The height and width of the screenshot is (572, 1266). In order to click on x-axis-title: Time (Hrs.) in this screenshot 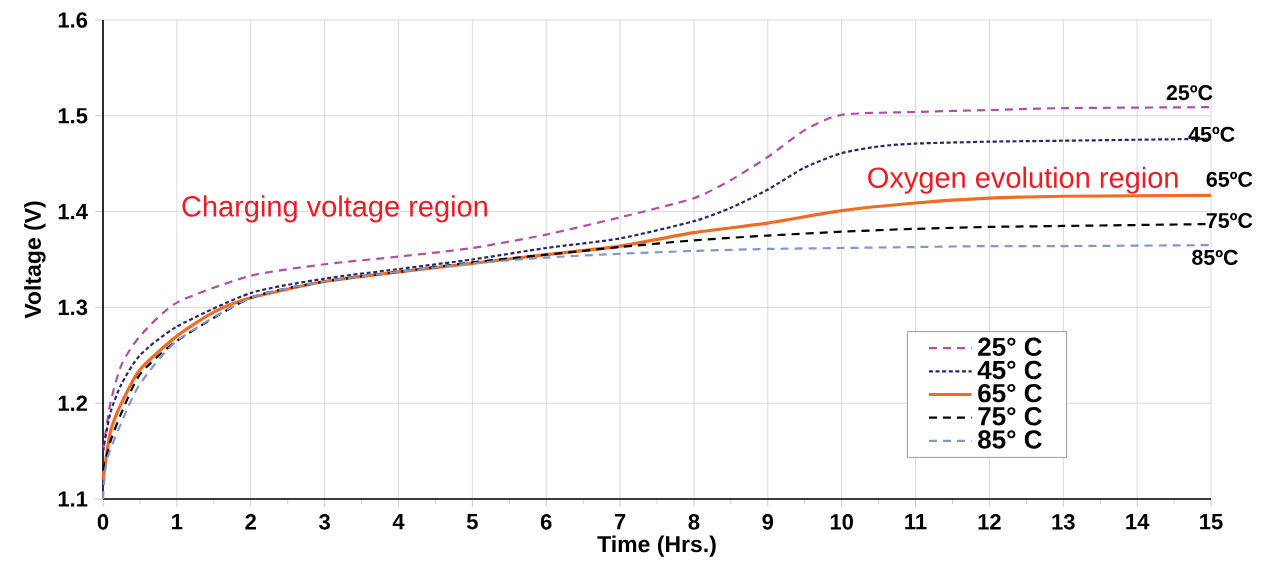, I will do `click(656, 546)`.